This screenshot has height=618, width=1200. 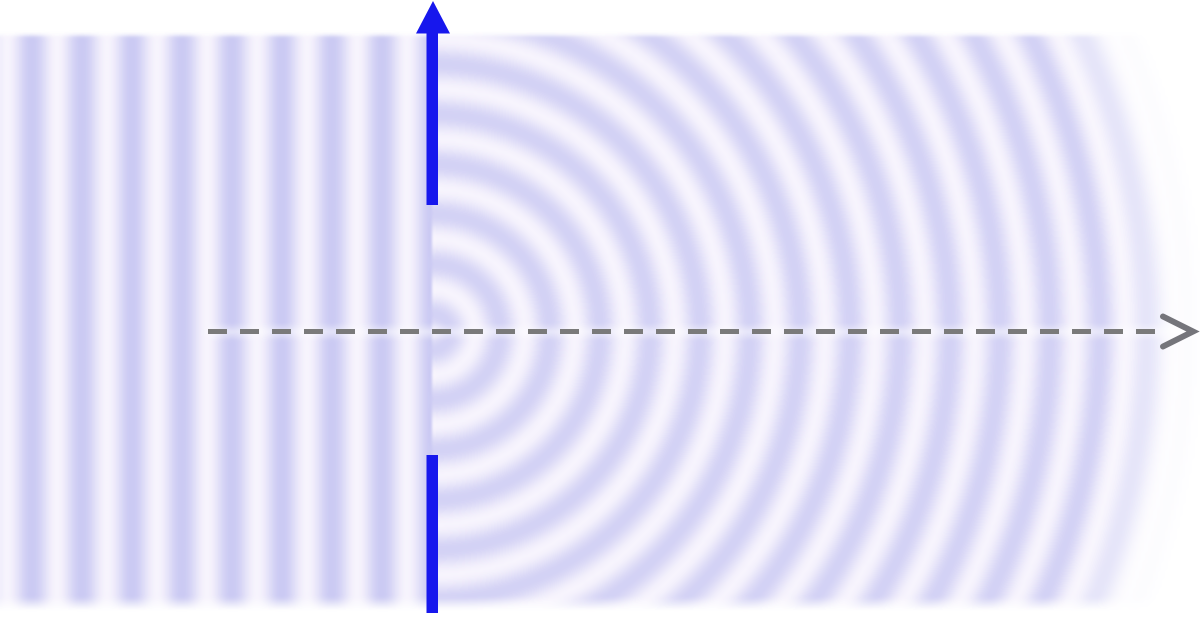 I want to click on barrier-arrow-head-icon, so click(x=433, y=17).